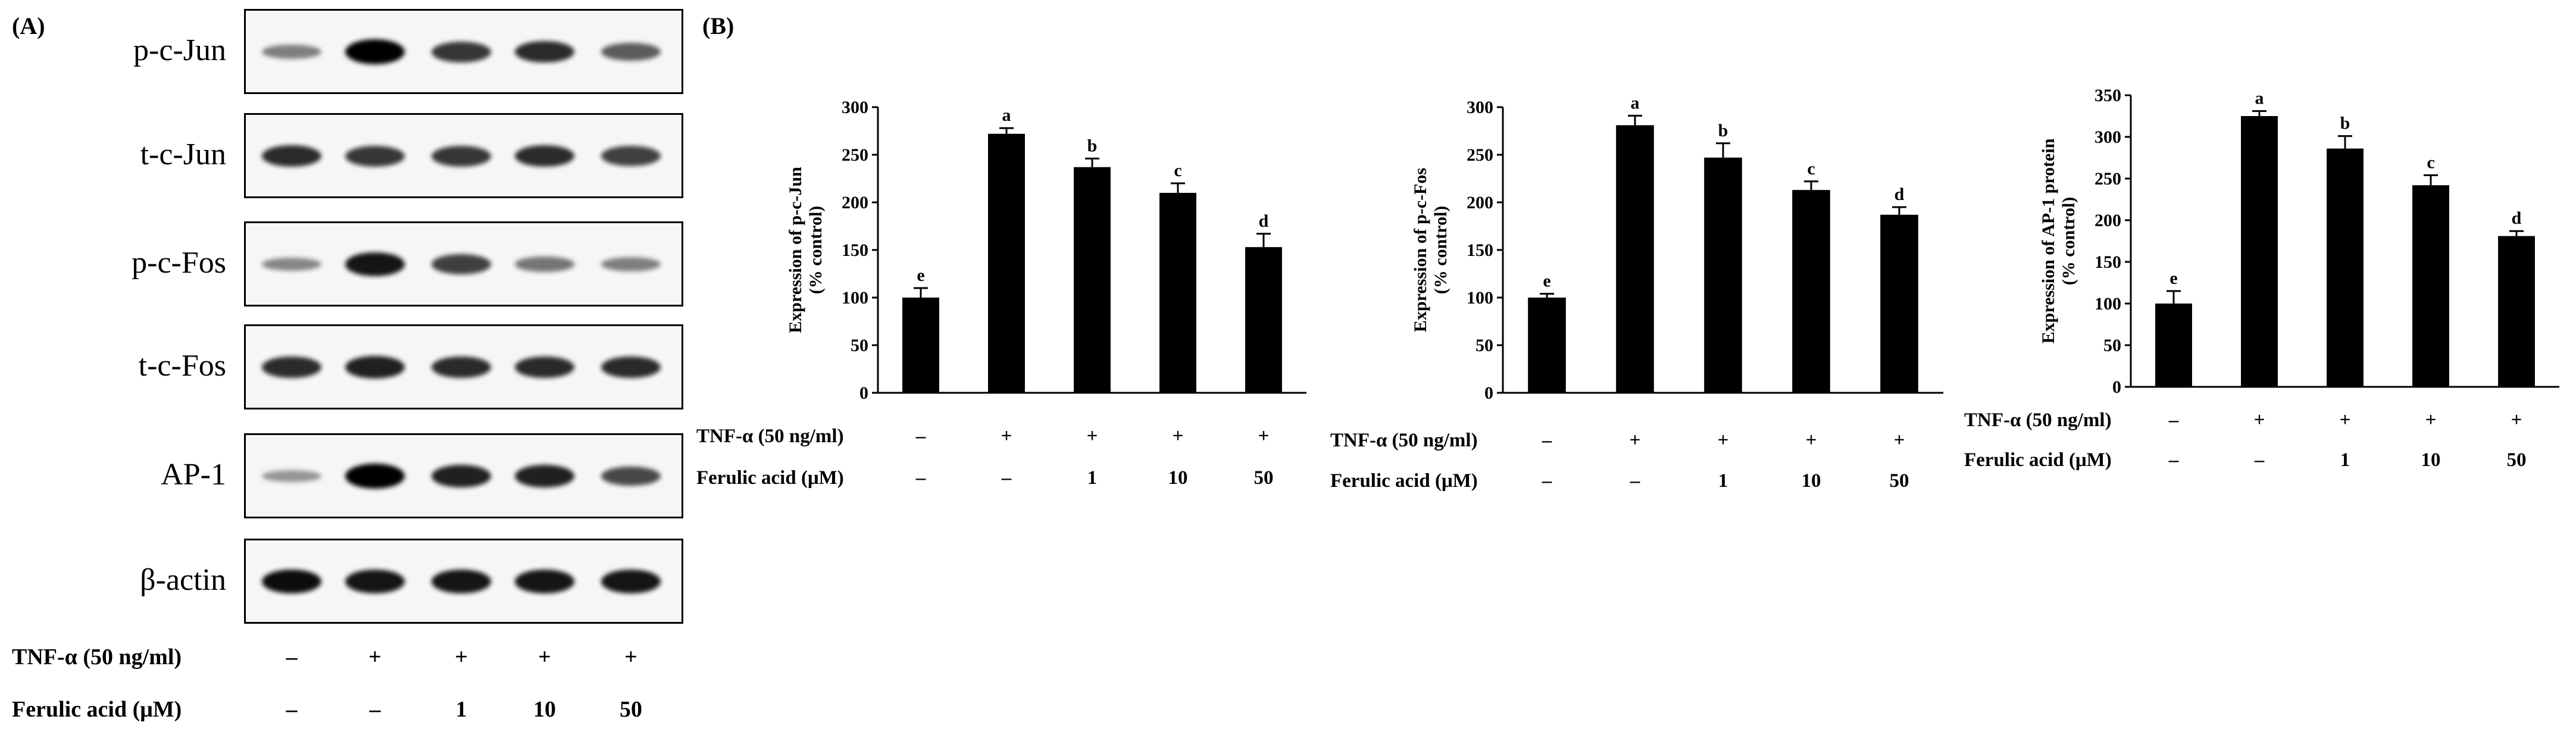 The image size is (2576, 738). What do you see at coordinates (1723, 131) in the screenshot?
I see `significance-letter: b` at bounding box center [1723, 131].